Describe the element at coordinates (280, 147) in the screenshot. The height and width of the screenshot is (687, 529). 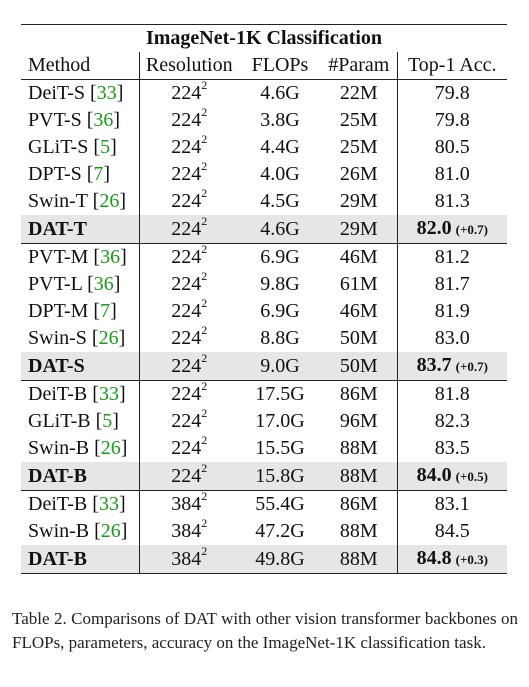
I see `cell-flops: 4.4G` at that location.